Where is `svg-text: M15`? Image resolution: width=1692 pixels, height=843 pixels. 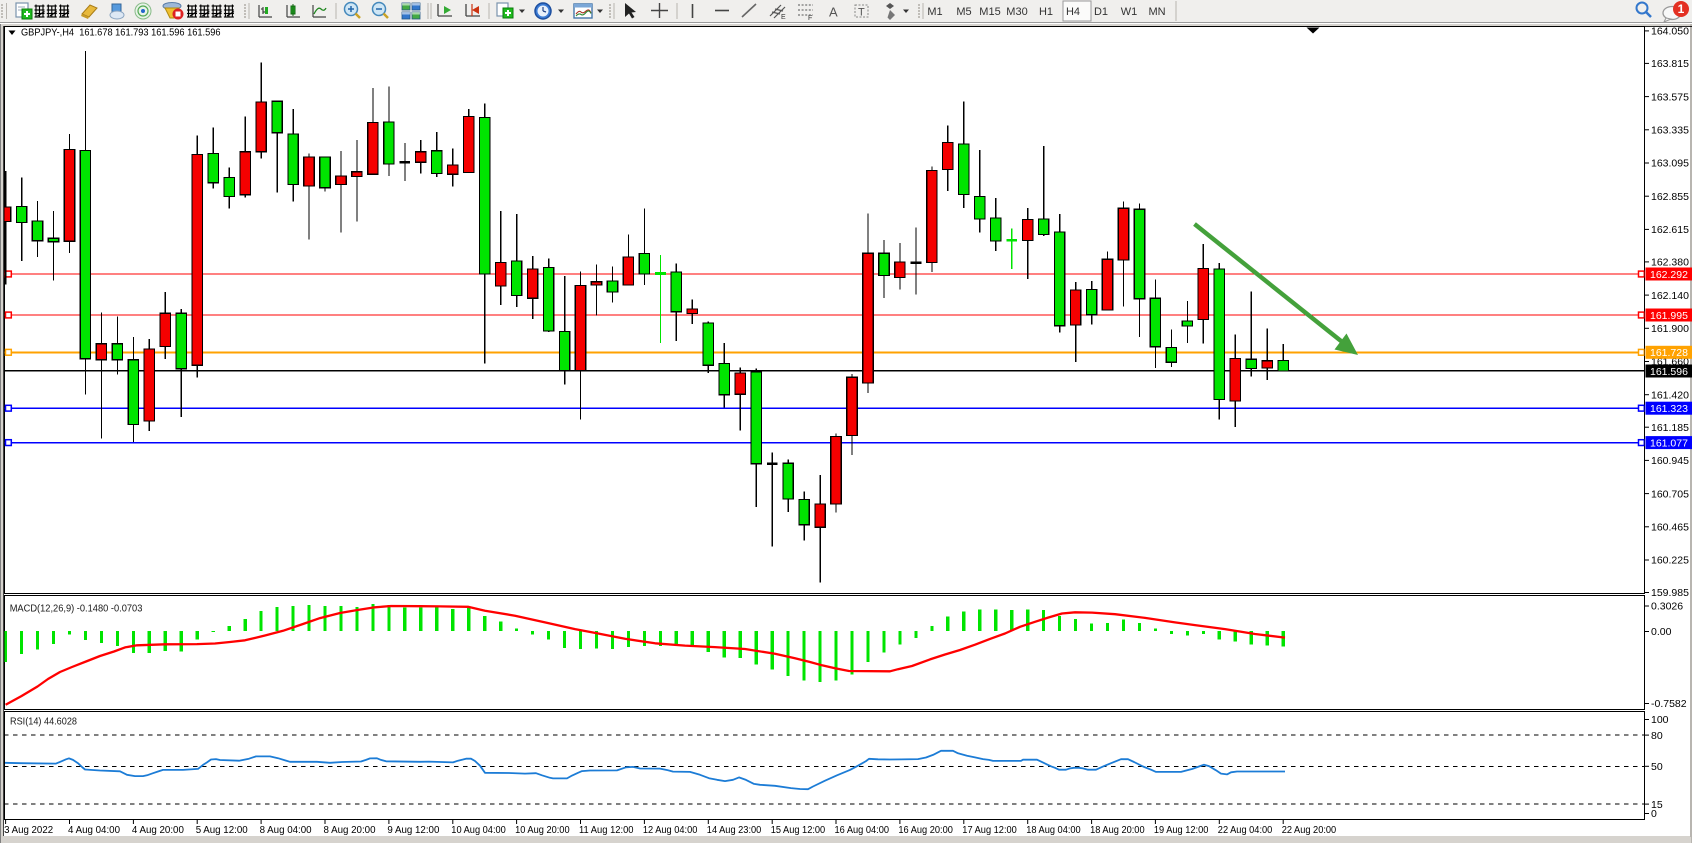
svg-text: M15 is located at coordinates (989, 12).